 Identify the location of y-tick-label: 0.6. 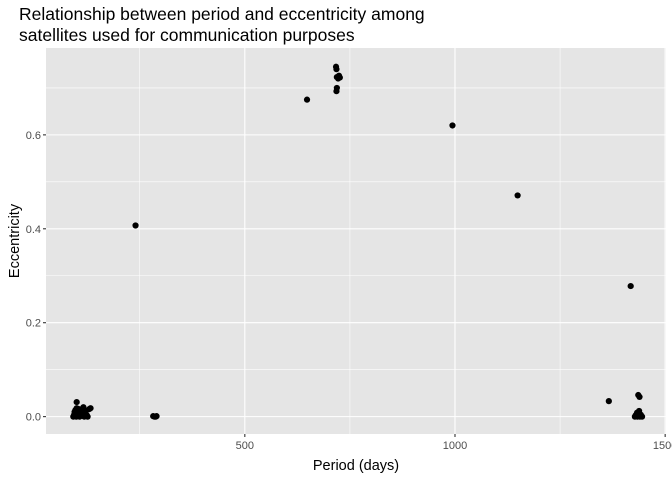
(33, 136).